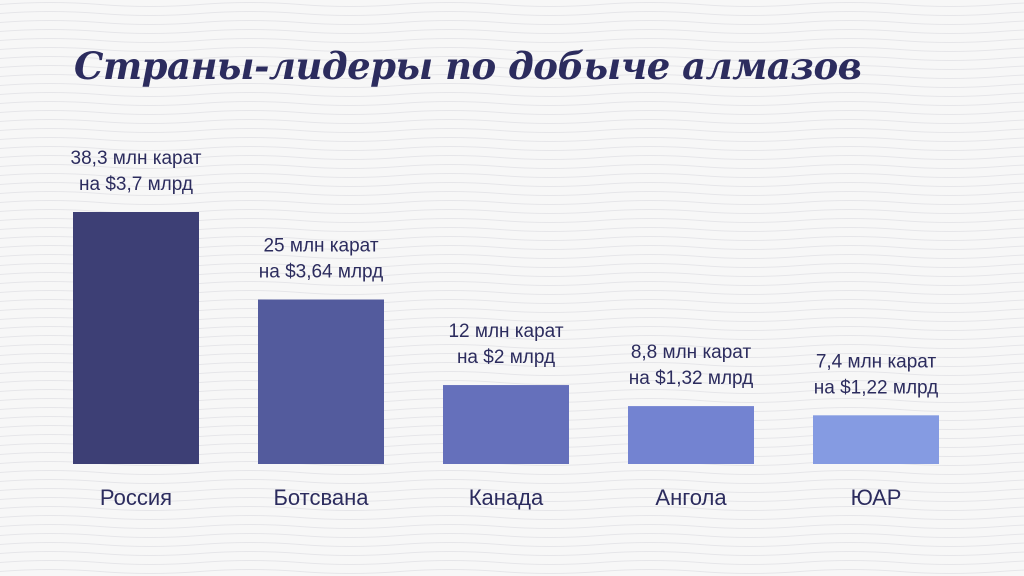 The width and height of the screenshot is (1024, 576). I want to click on data-label-2-line-0: 12 млн карат, so click(505, 331).